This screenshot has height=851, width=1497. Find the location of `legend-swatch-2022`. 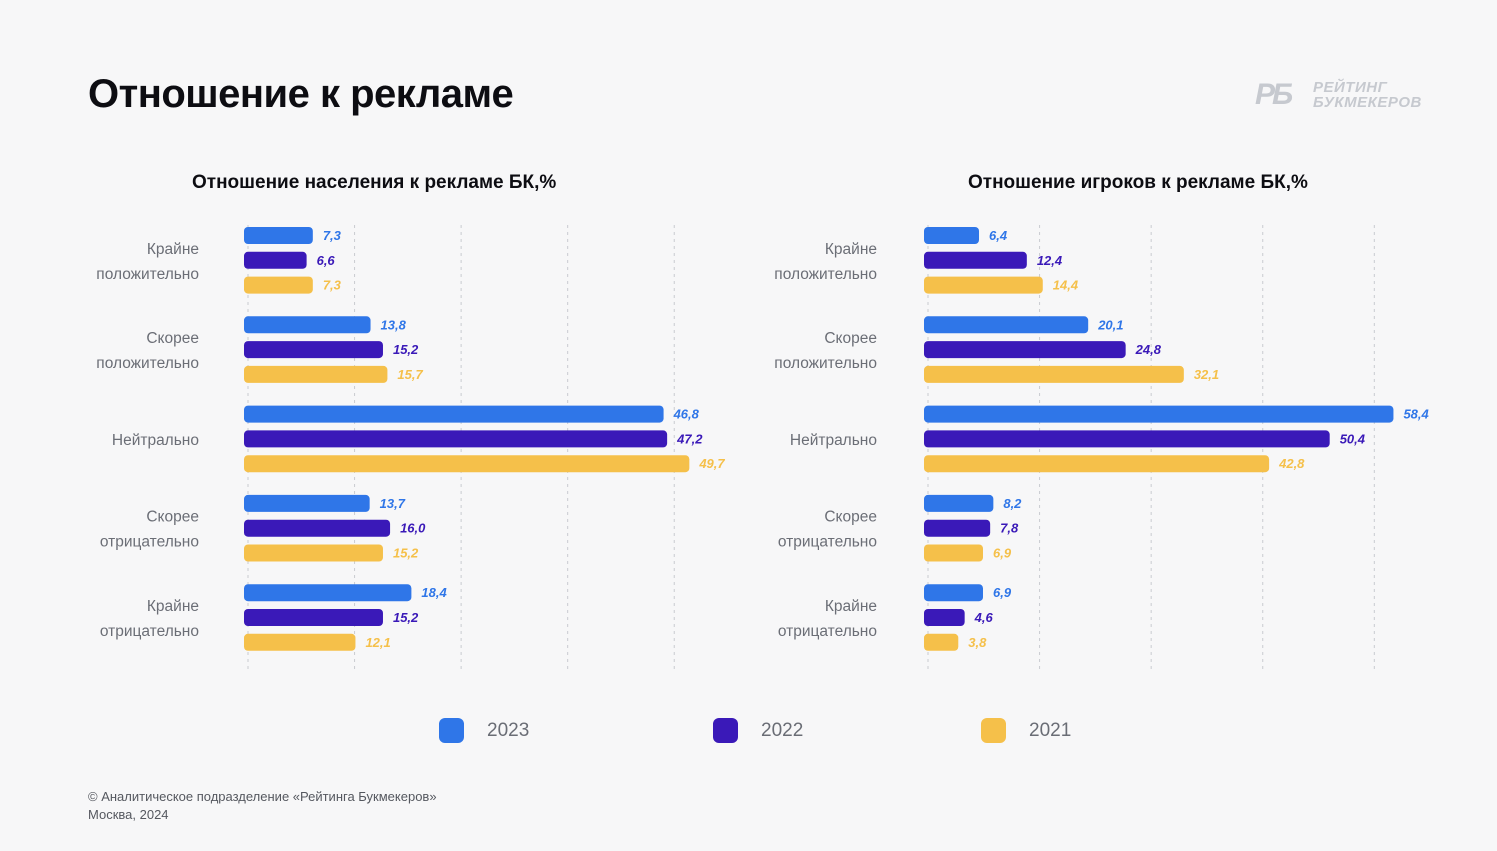

legend-swatch-2022 is located at coordinates (725, 730).